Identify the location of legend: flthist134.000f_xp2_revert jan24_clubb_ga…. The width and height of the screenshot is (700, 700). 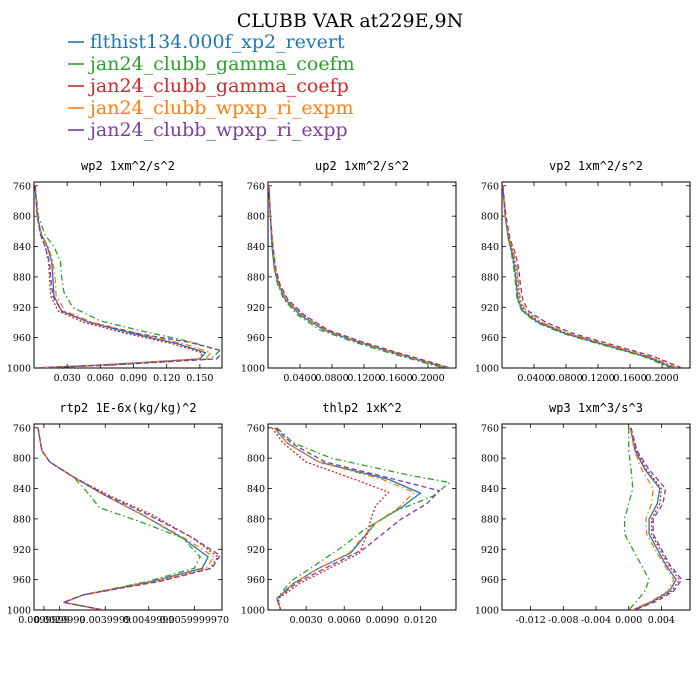
(211, 86).